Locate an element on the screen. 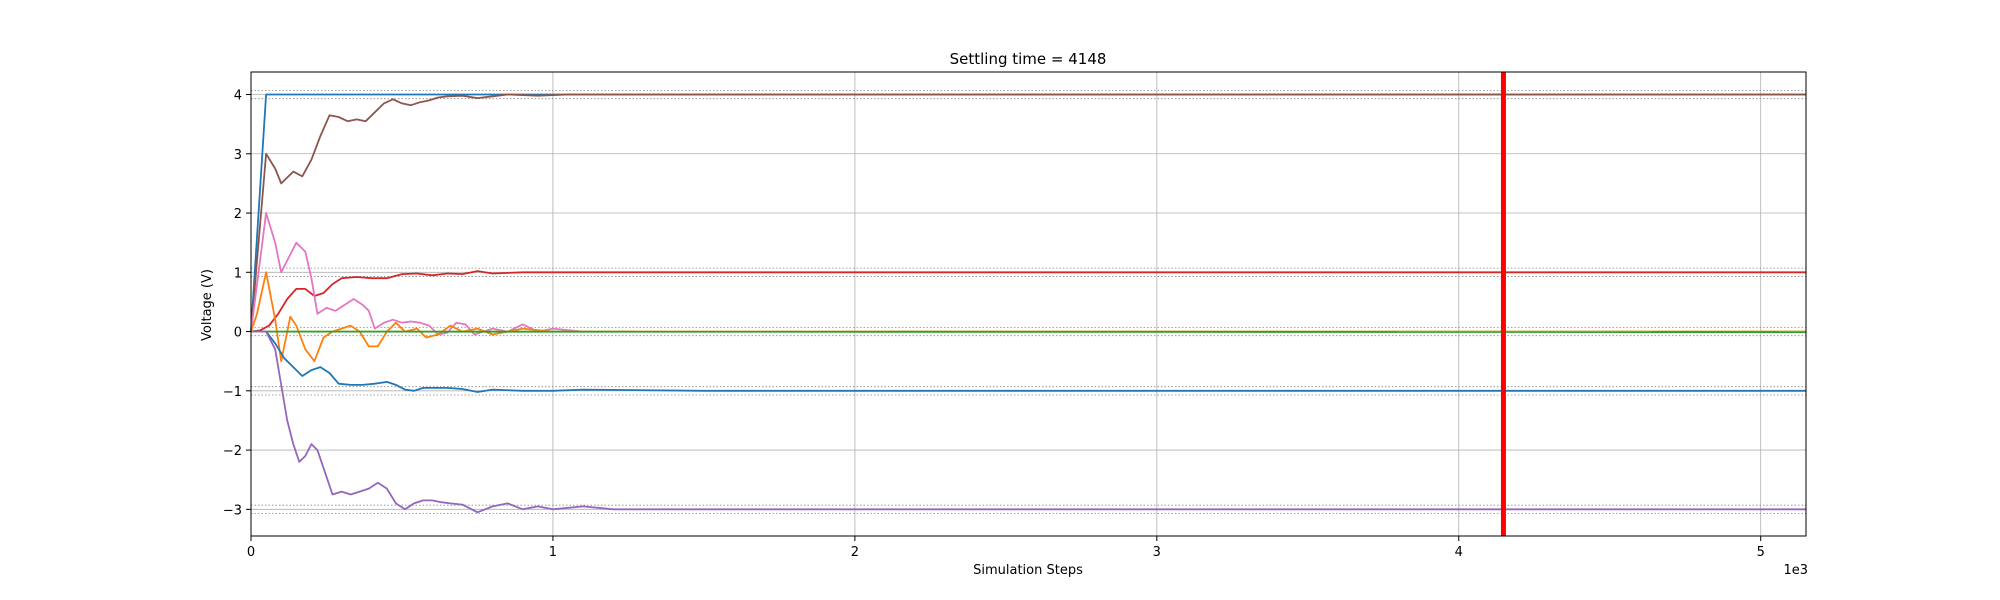 The height and width of the screenshot is (600, 2000). x-tick-label: 1 is located at coordinates (553, 552).